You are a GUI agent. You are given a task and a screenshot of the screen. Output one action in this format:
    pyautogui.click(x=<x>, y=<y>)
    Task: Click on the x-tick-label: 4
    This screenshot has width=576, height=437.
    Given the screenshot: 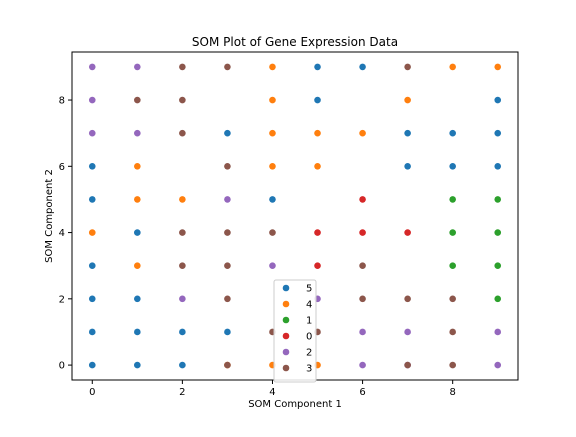 What is the action you would take?
    pyautogui.click(x=272, y=392)
    